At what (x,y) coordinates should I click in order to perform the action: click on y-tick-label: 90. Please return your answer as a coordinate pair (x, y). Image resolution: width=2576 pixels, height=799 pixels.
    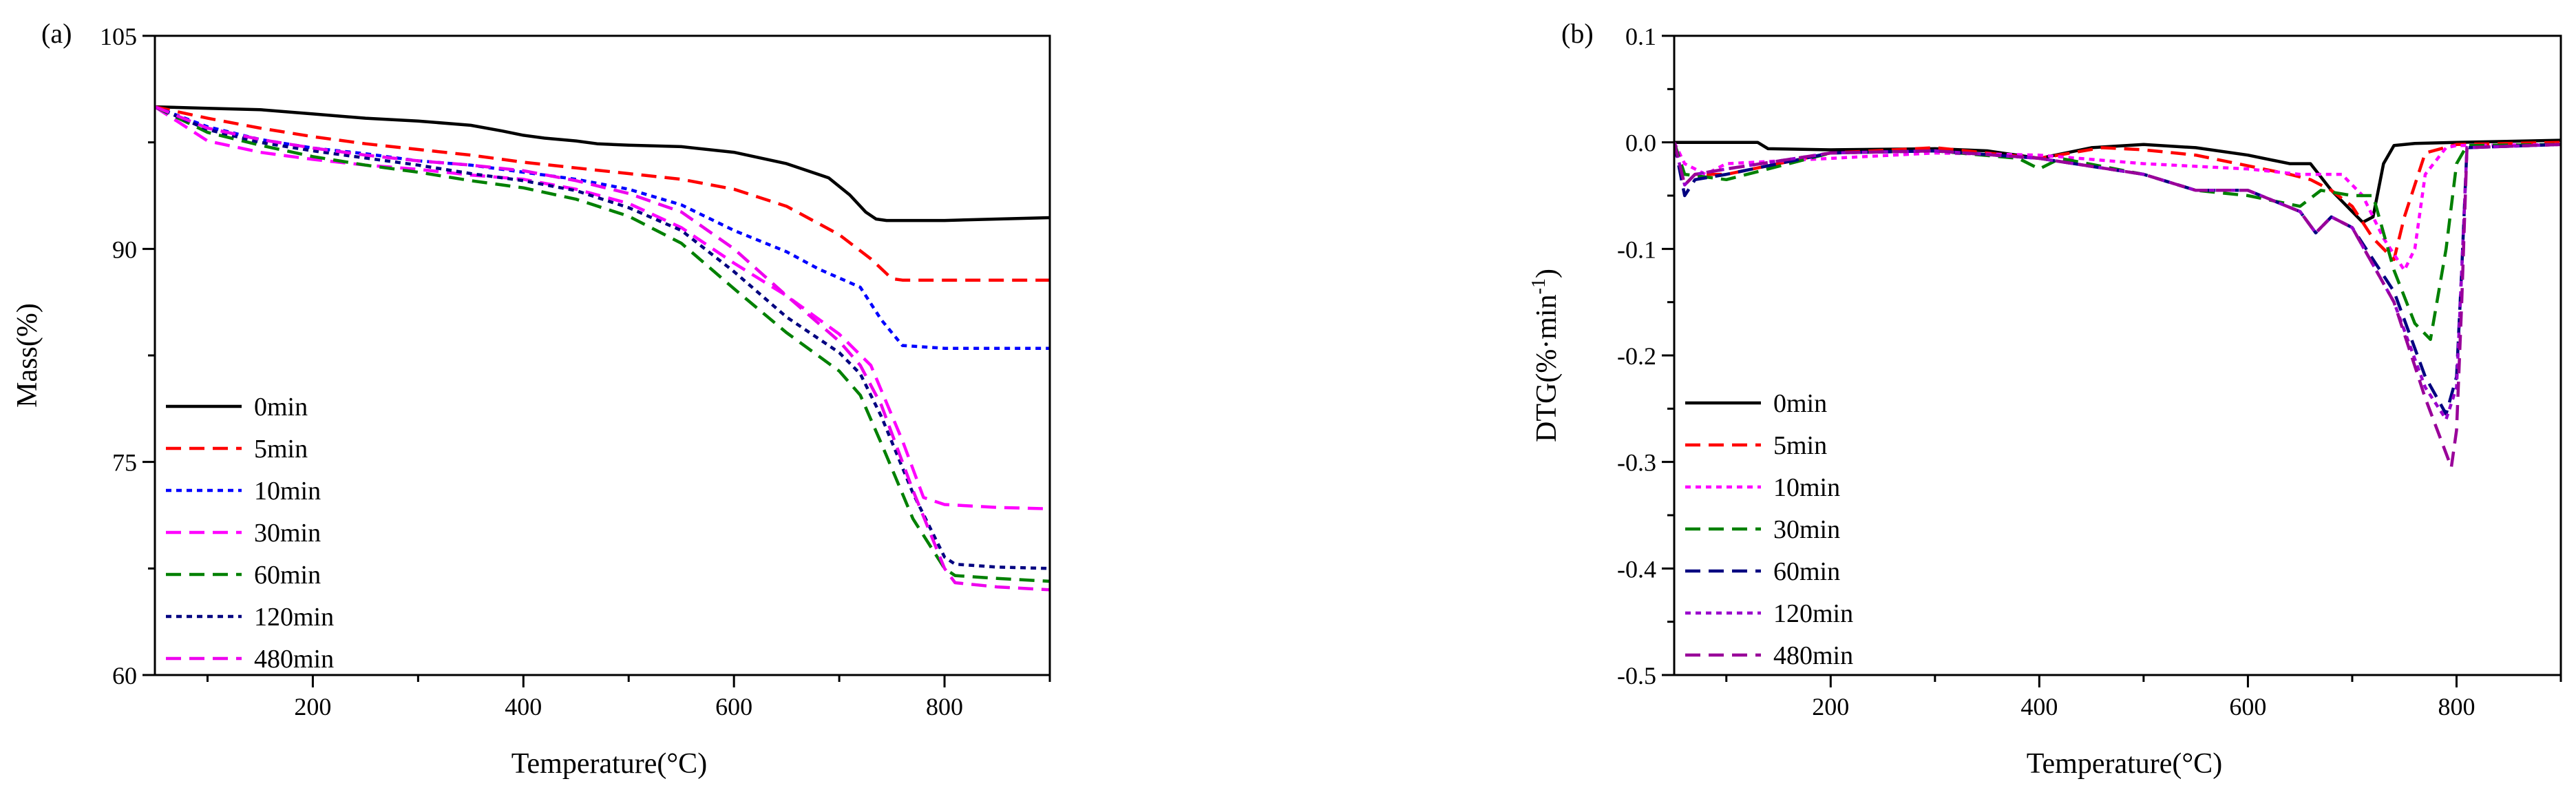
    Looking at the image, I should click on (125, 249).